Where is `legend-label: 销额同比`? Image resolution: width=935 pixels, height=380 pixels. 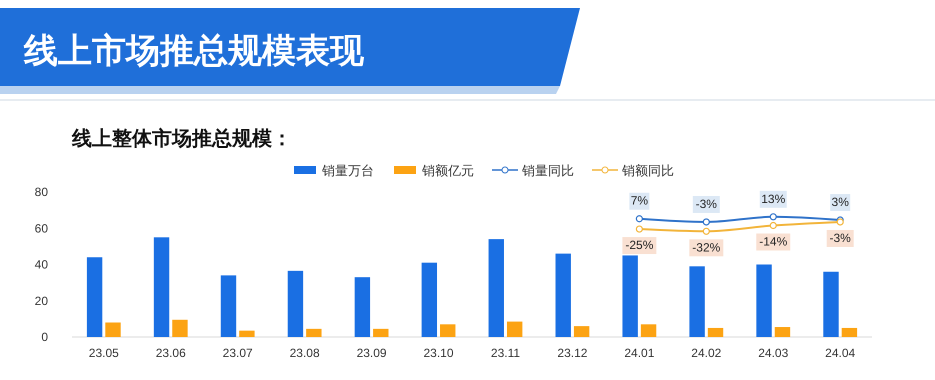
legend-label: 销额同比 is located at coordinates (647, 170).